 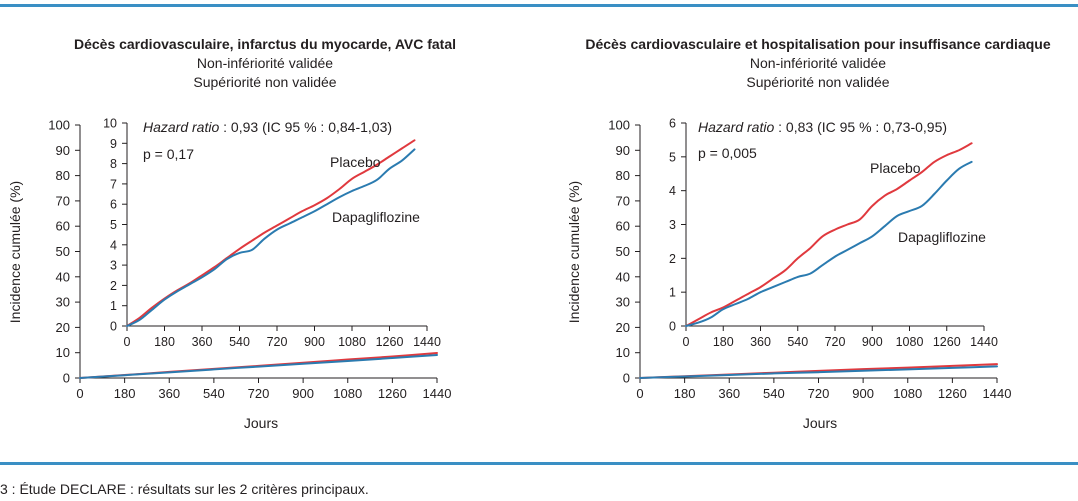 What do you see at coordinates (829, 243) in the screenshot?
I see `chart-right-inset-series-dapagliflozine` at bounding box center [829, 243].